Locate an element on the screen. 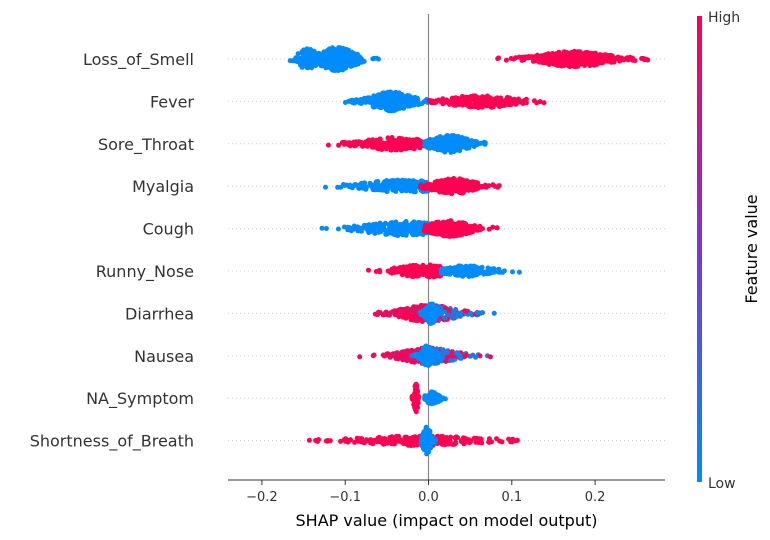 The image size is (770, 540). colorbar is located at coordinates (699, 249).